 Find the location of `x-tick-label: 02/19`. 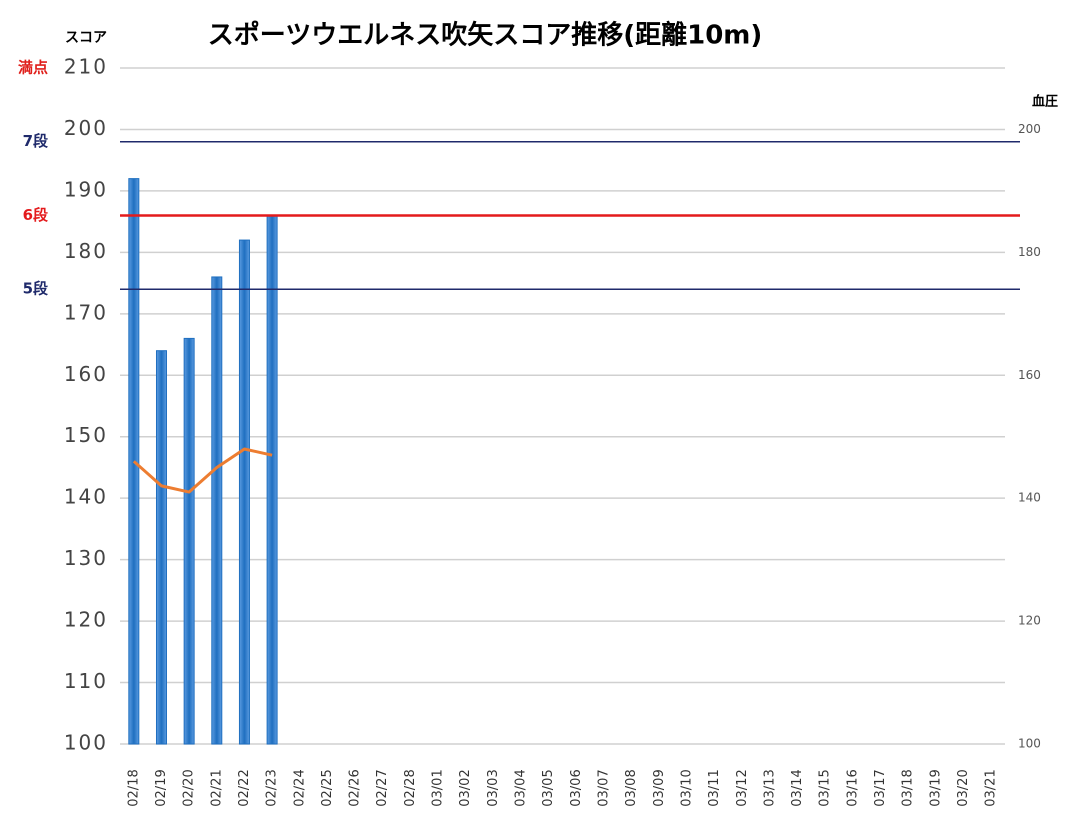

x-tick-label: 02/19 is located at coordinates (161, 787).